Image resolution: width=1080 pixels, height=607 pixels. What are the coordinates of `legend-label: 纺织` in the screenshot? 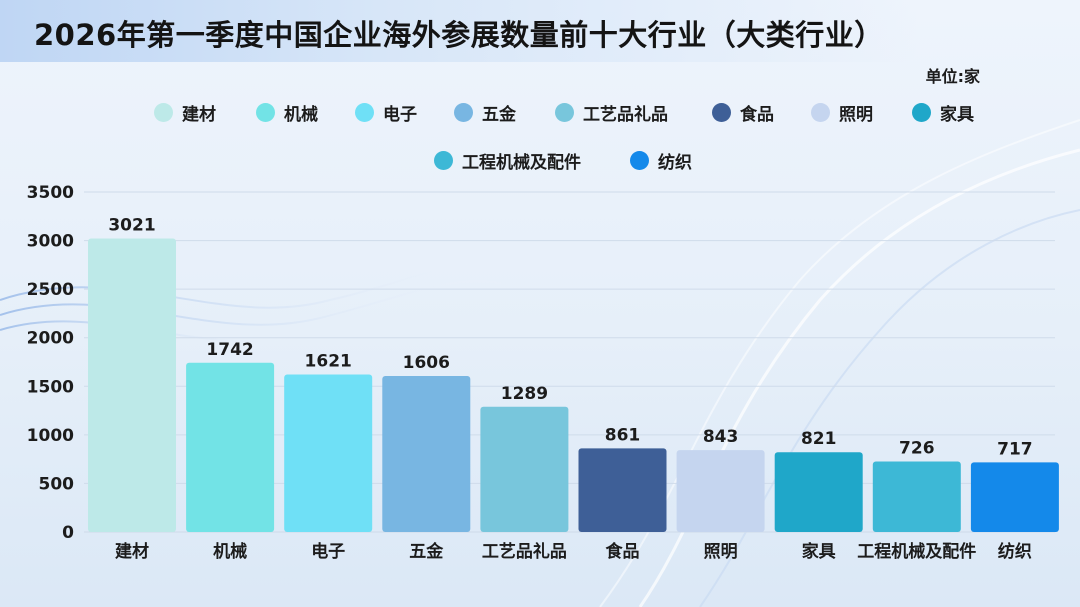 It's located at (675, 163).